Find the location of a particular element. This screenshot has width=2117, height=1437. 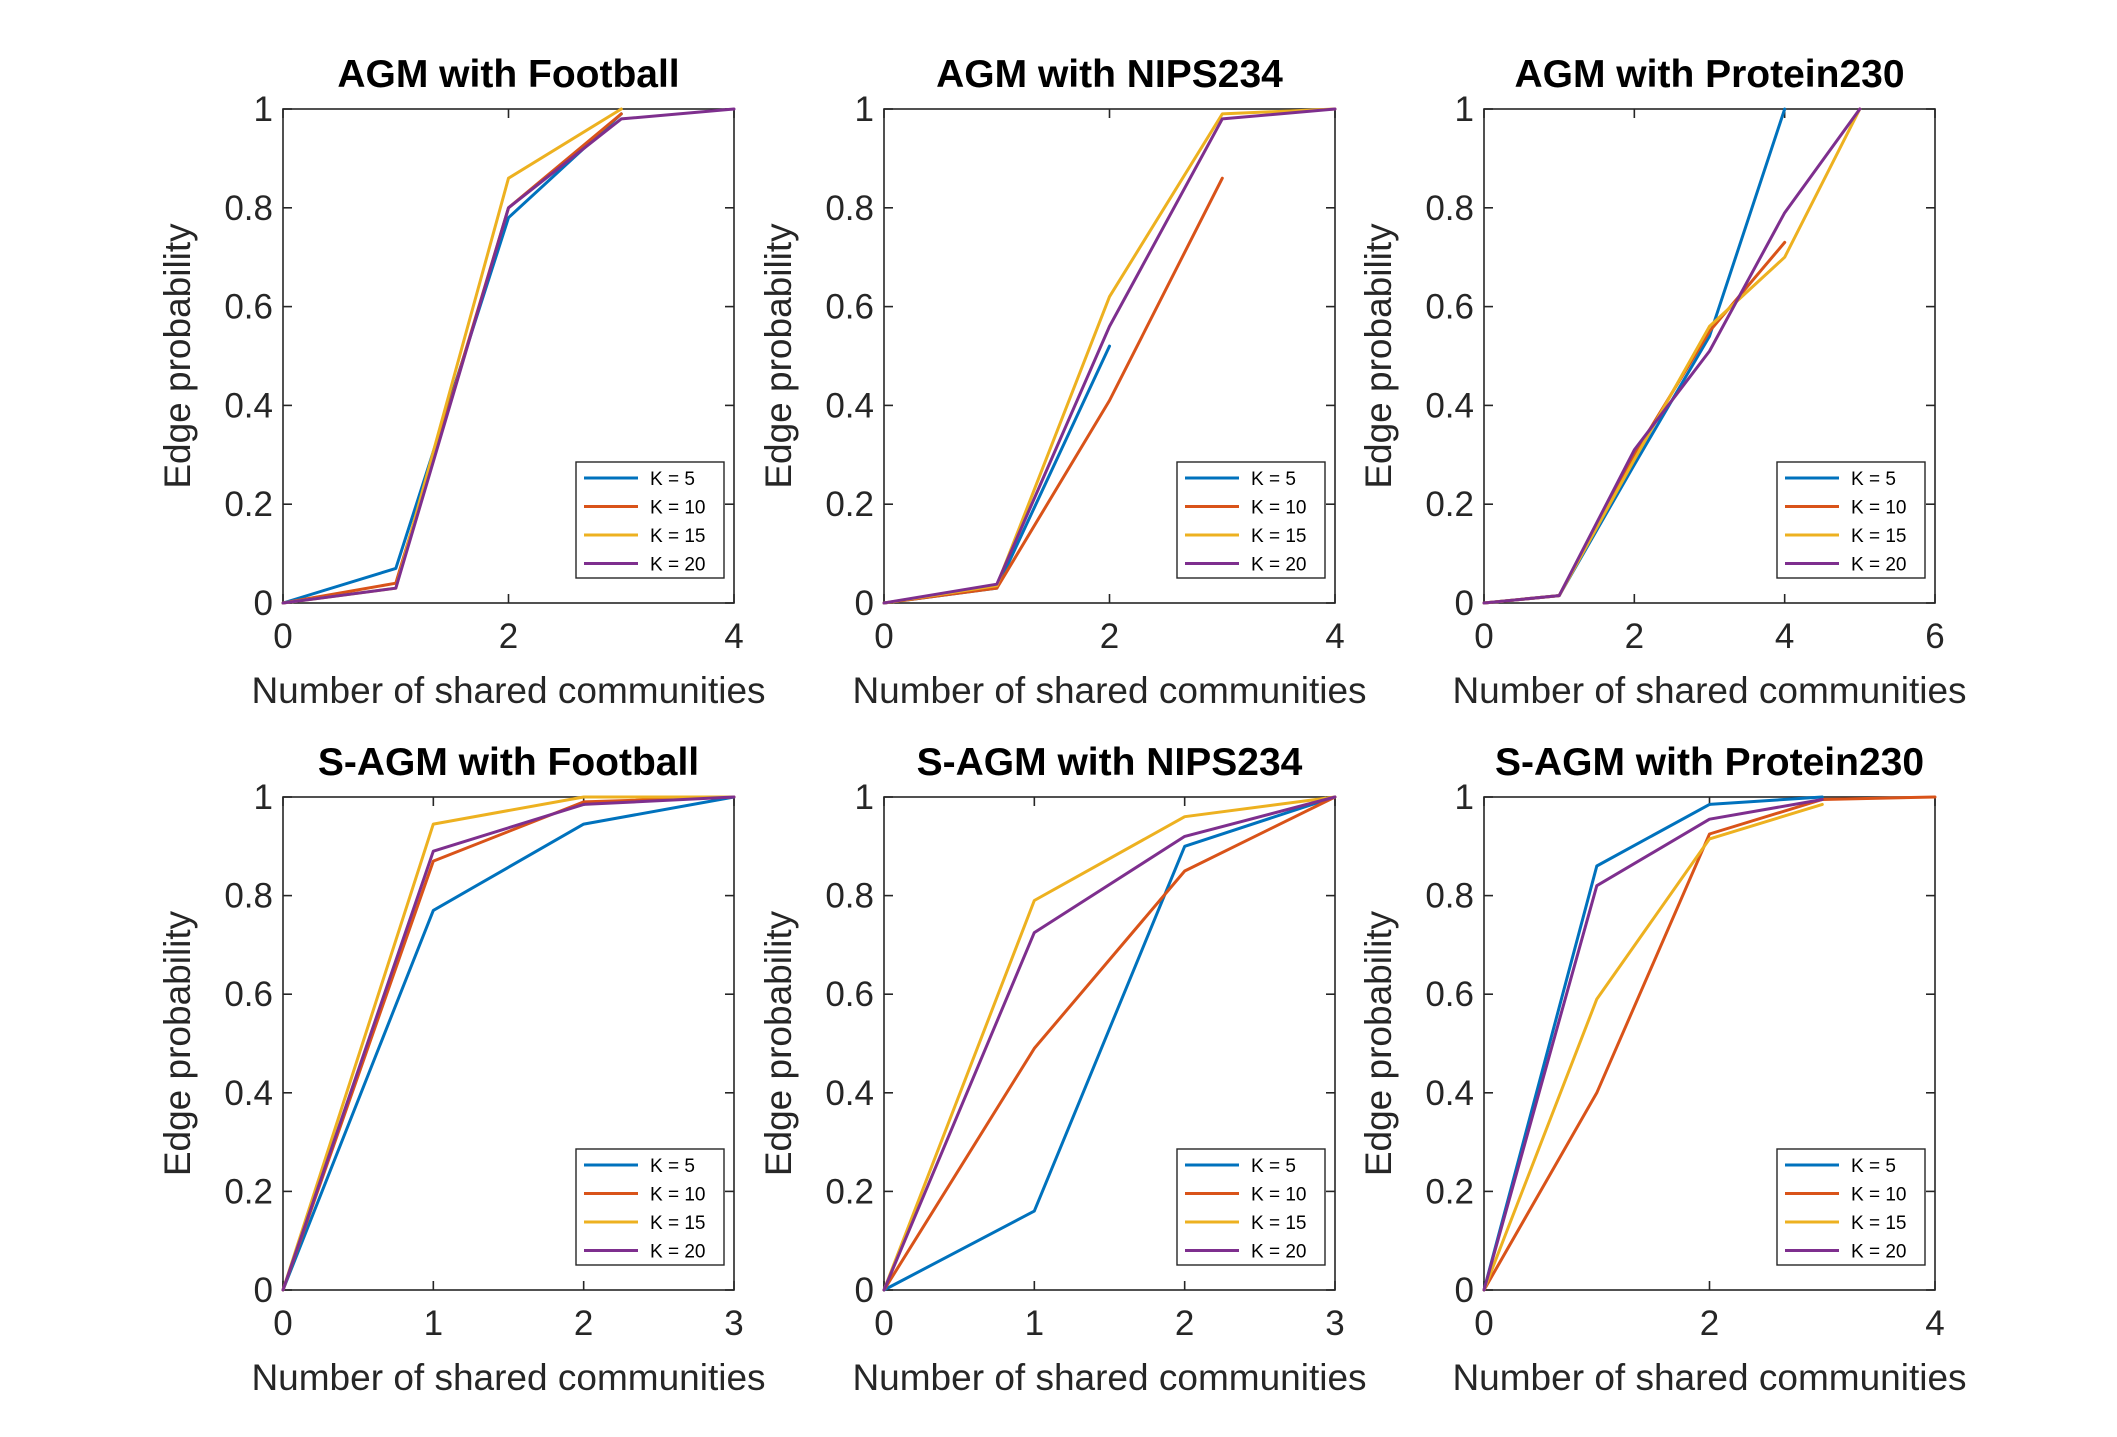

panel-title: AGM with NIPS234 is located at coordinates (1109, 74).